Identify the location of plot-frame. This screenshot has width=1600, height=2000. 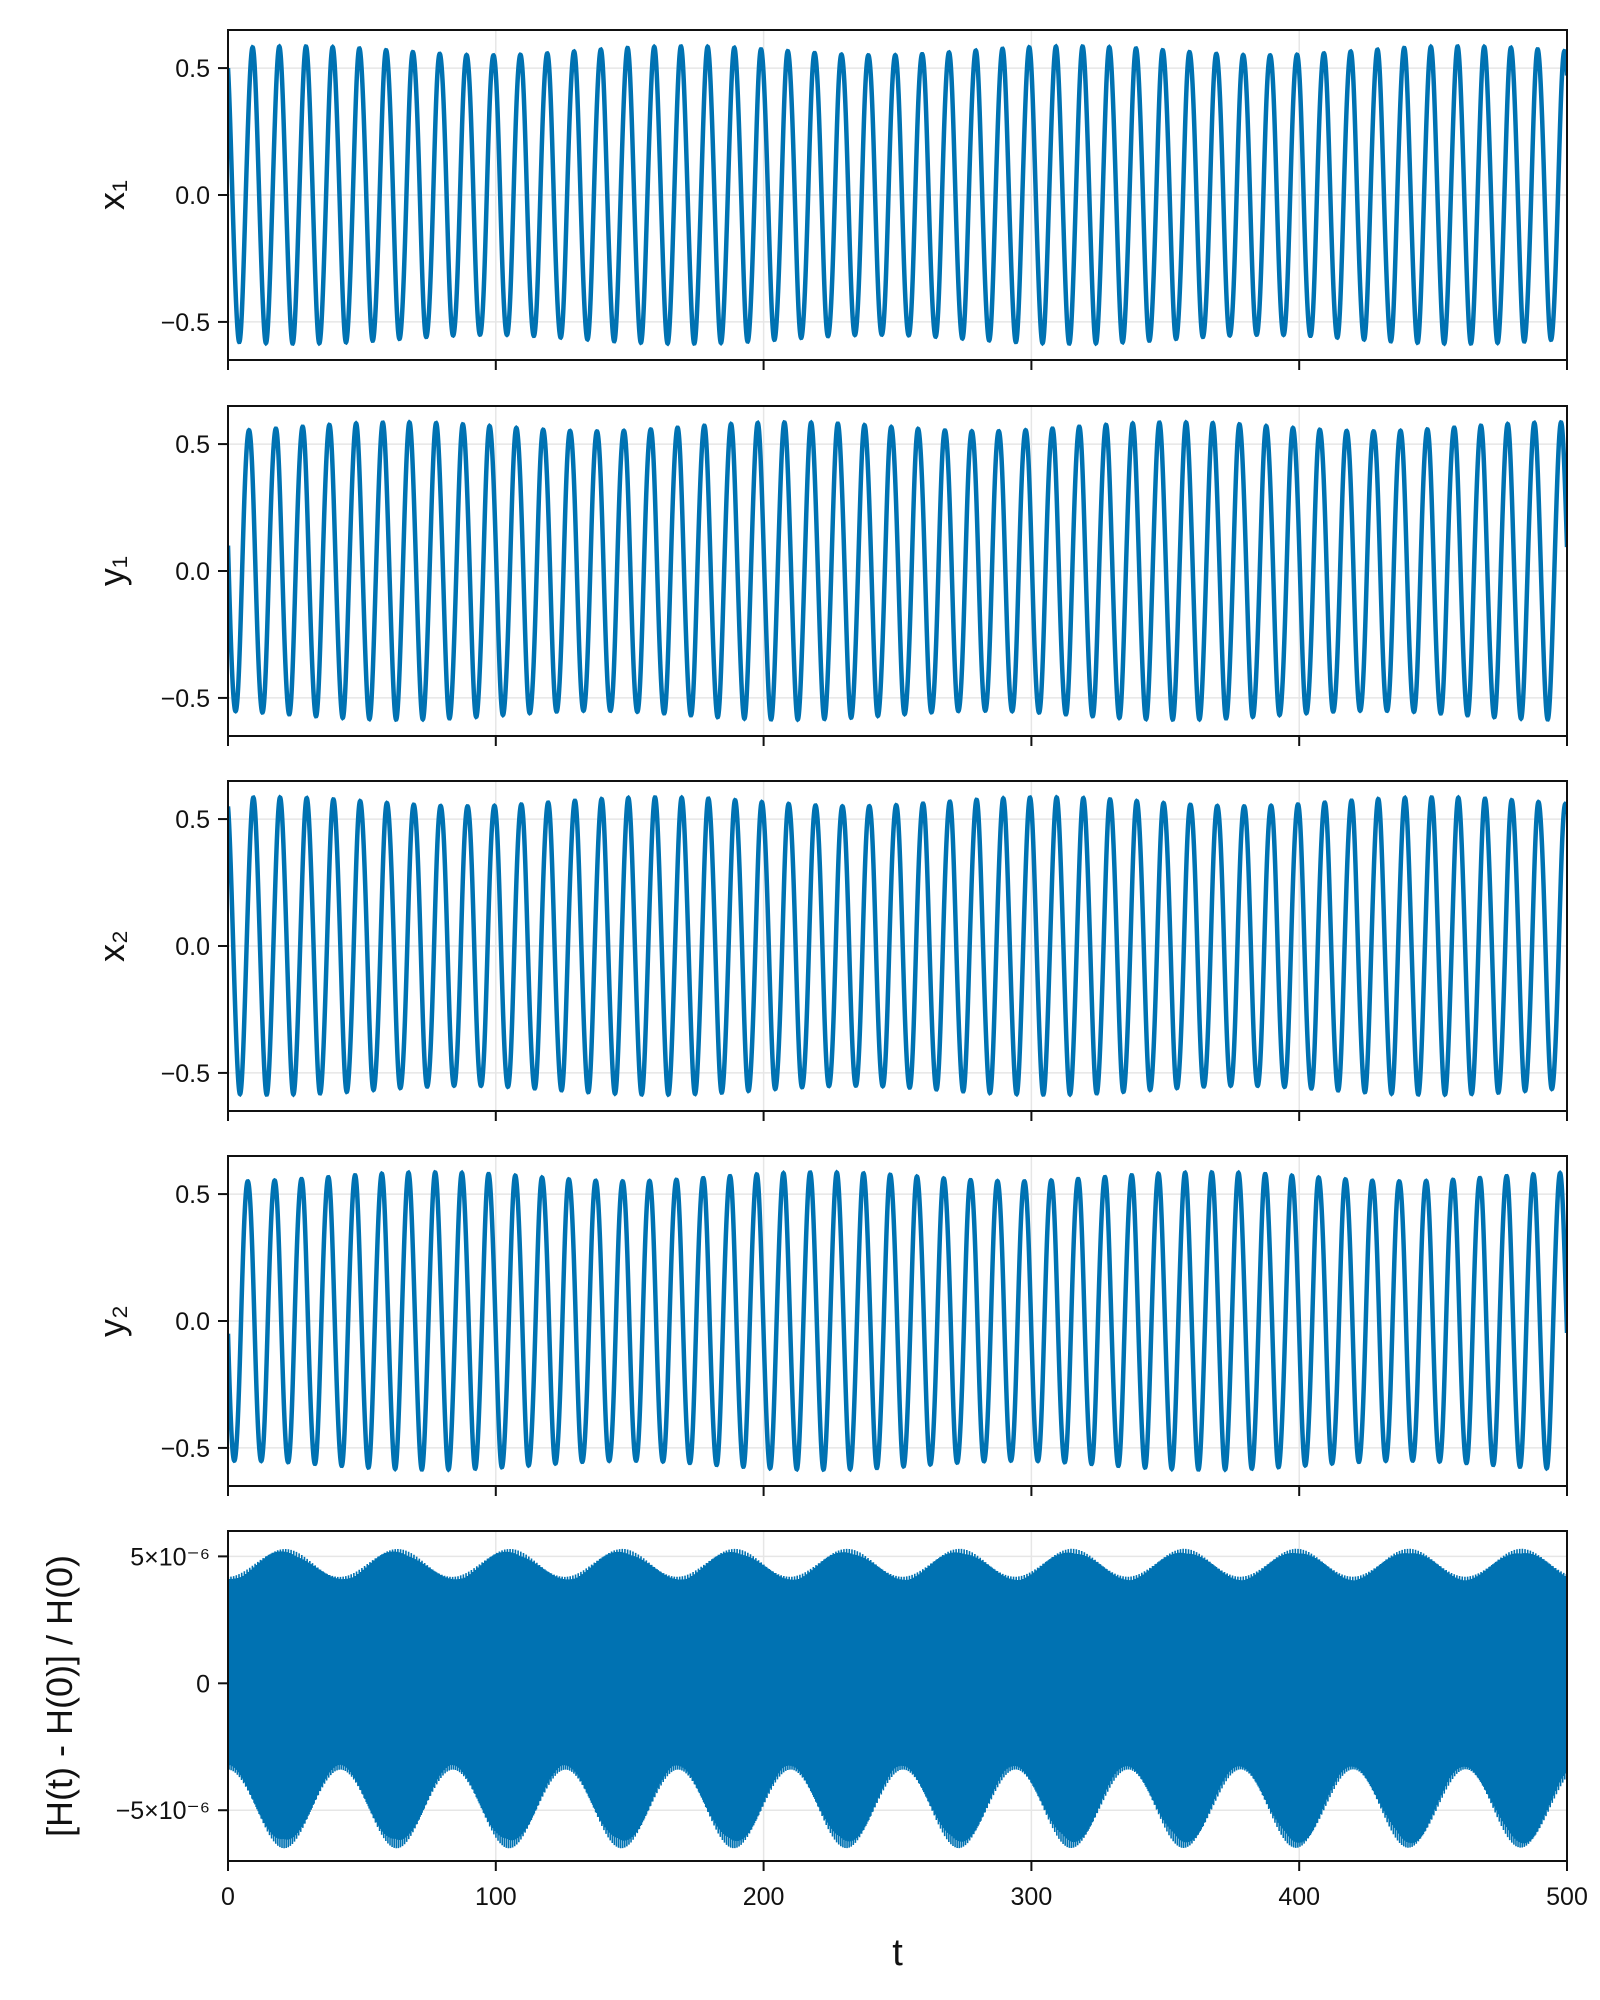
(897, 1696).